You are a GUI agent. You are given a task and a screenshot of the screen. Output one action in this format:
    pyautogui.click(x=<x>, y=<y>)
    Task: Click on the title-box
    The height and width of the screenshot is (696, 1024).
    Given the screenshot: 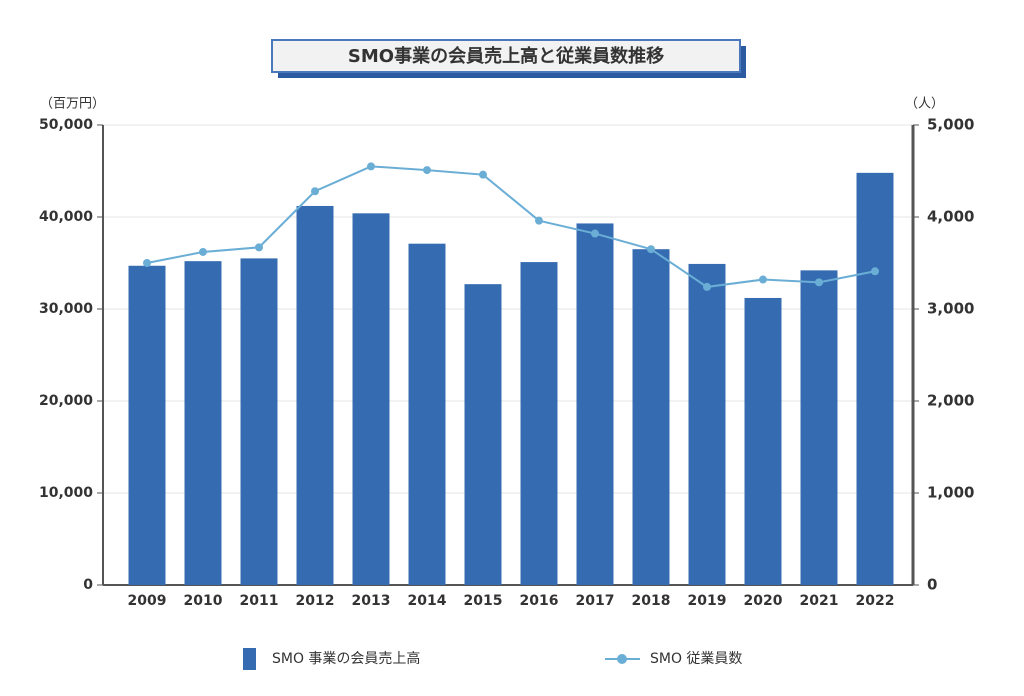 What is the action you would take?
    pyautogui.click(x=506, y=56)
    